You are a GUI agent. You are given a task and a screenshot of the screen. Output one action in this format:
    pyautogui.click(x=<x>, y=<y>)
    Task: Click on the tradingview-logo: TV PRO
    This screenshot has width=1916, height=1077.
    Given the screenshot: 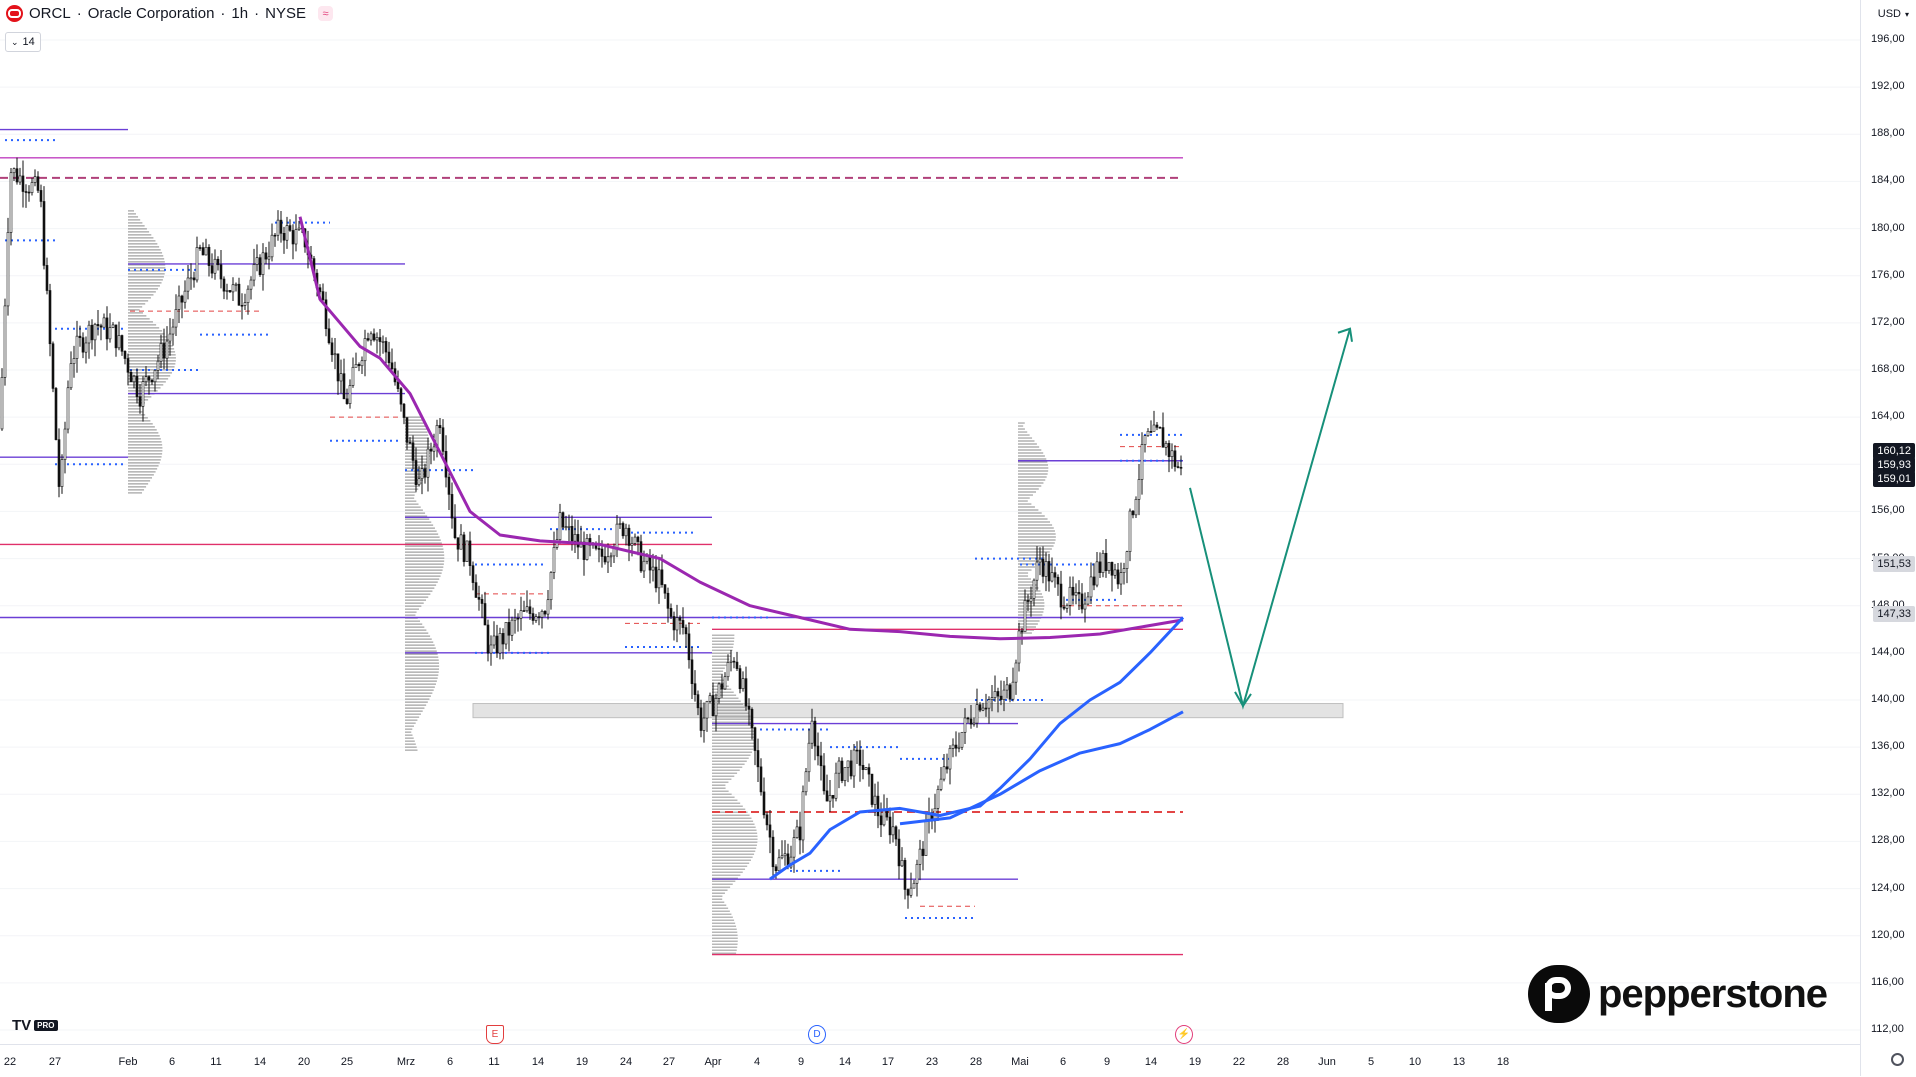 What is the action you would take?
    pyautogui.click(x=35, y=1025)
    